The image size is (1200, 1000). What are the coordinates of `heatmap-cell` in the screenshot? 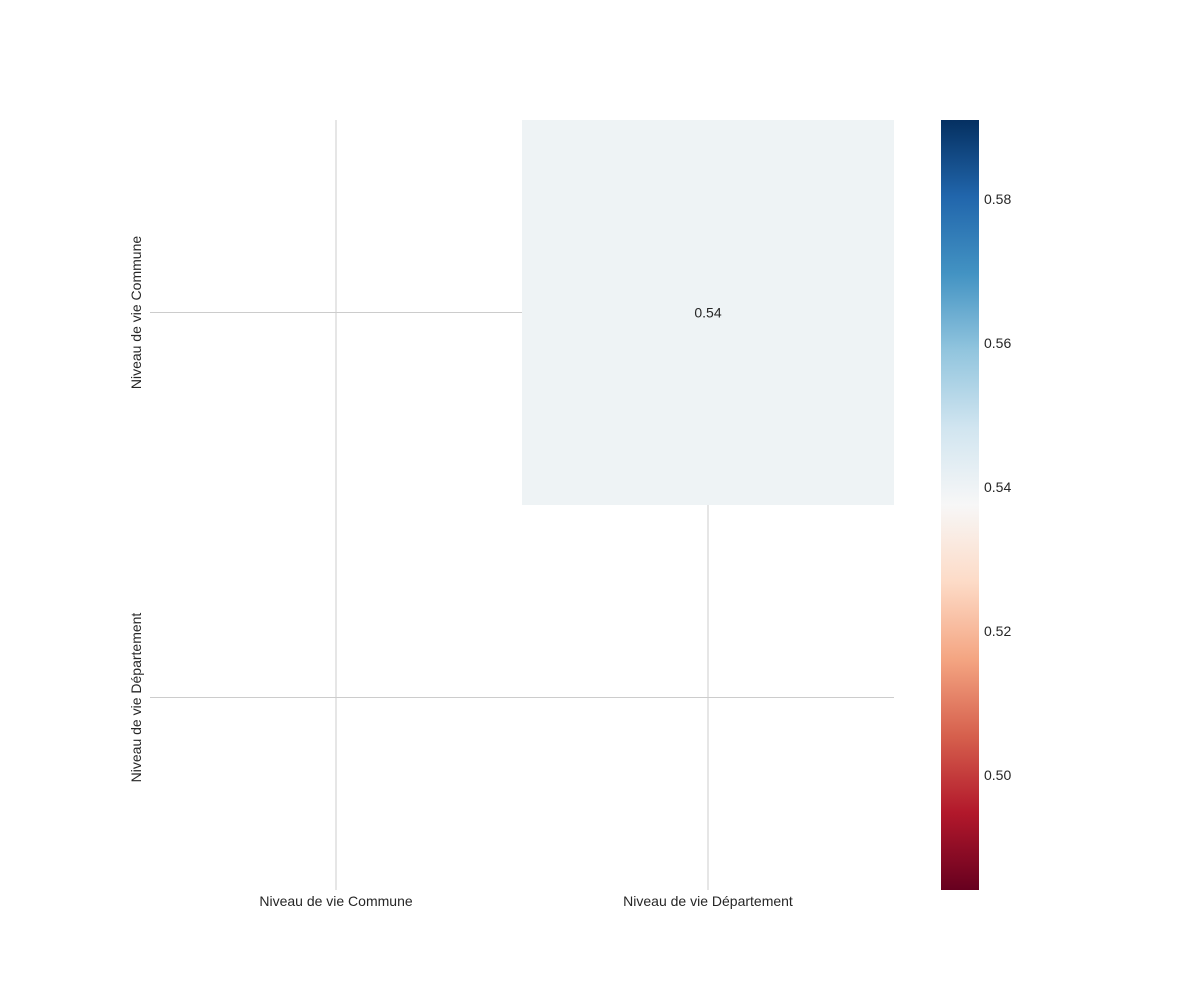 It's located at (708, 312).